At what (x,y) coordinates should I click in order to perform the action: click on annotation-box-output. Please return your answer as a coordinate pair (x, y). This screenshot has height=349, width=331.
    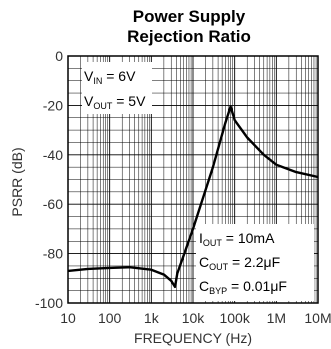
    Looking at the image, I should click on (255, 262).